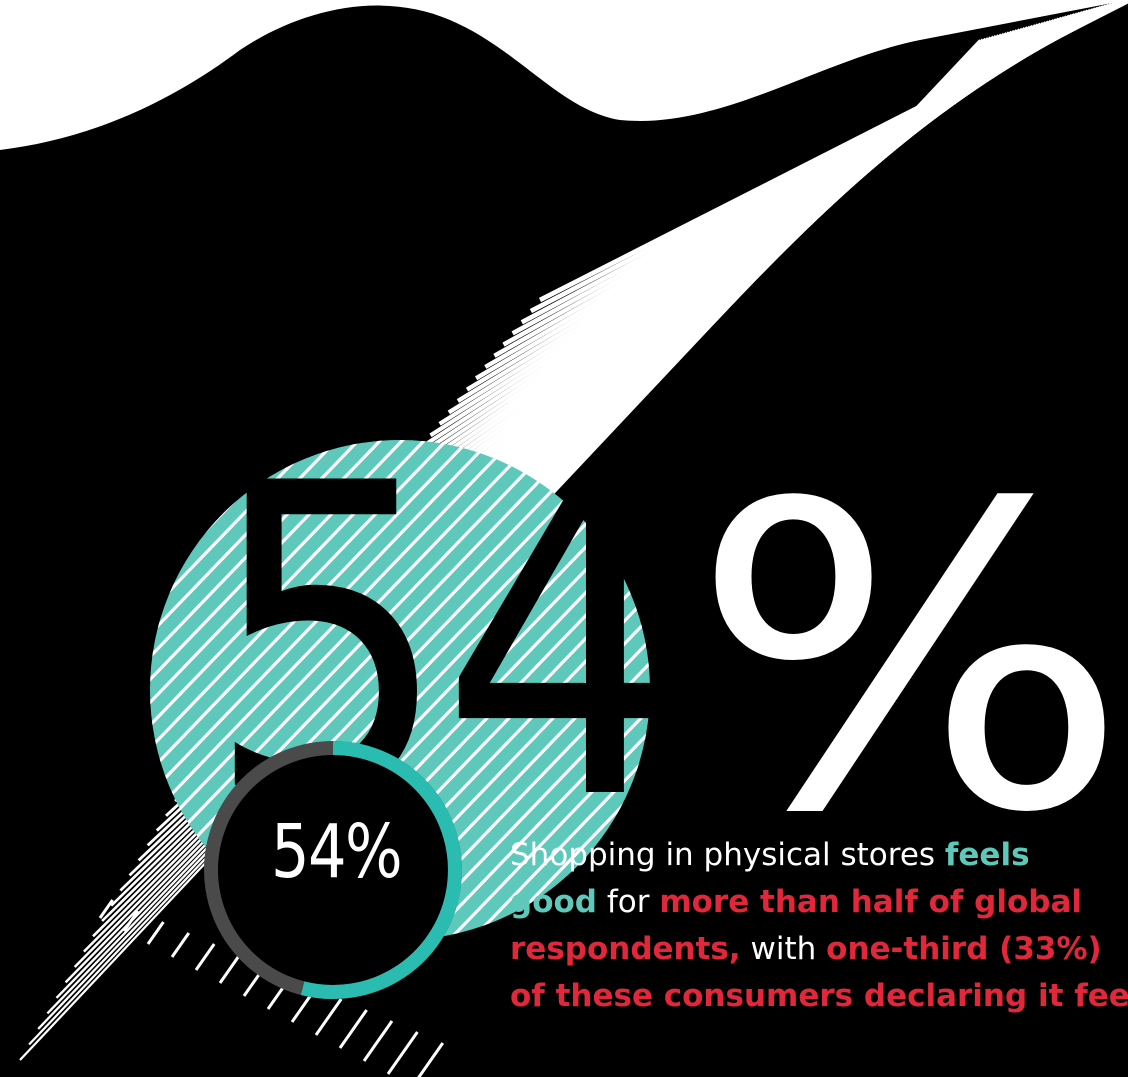 The height and width of the screenshot is (1077, 1128). What do you see at coordinates (337, 852) in the screenshot?
I see `ring-percentage-label: 54%` at bounding box center [337, 852].